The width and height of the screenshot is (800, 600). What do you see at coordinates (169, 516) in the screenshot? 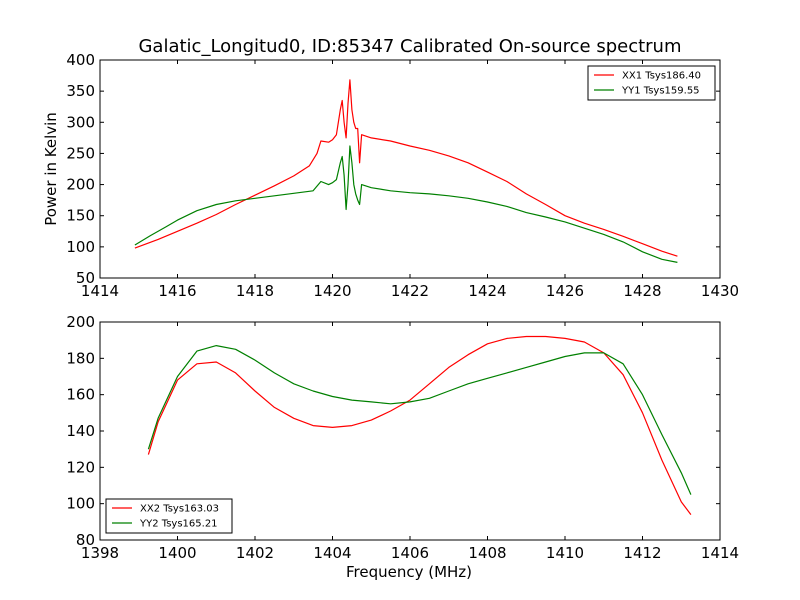
I see `legend: XX2 Tsys163.03 YY2 Tsys165.21` at bounding box center [169, 516].